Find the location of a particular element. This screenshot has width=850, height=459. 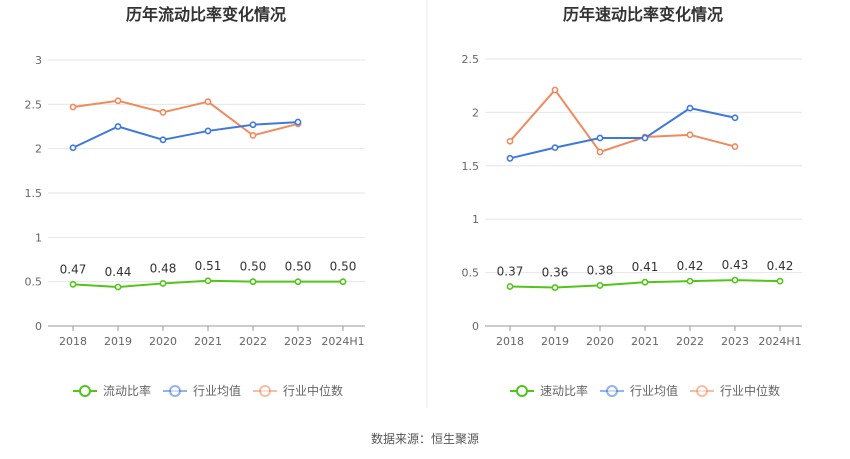

legend-item-company: 流动比率 is located at coordinates (112, 390).